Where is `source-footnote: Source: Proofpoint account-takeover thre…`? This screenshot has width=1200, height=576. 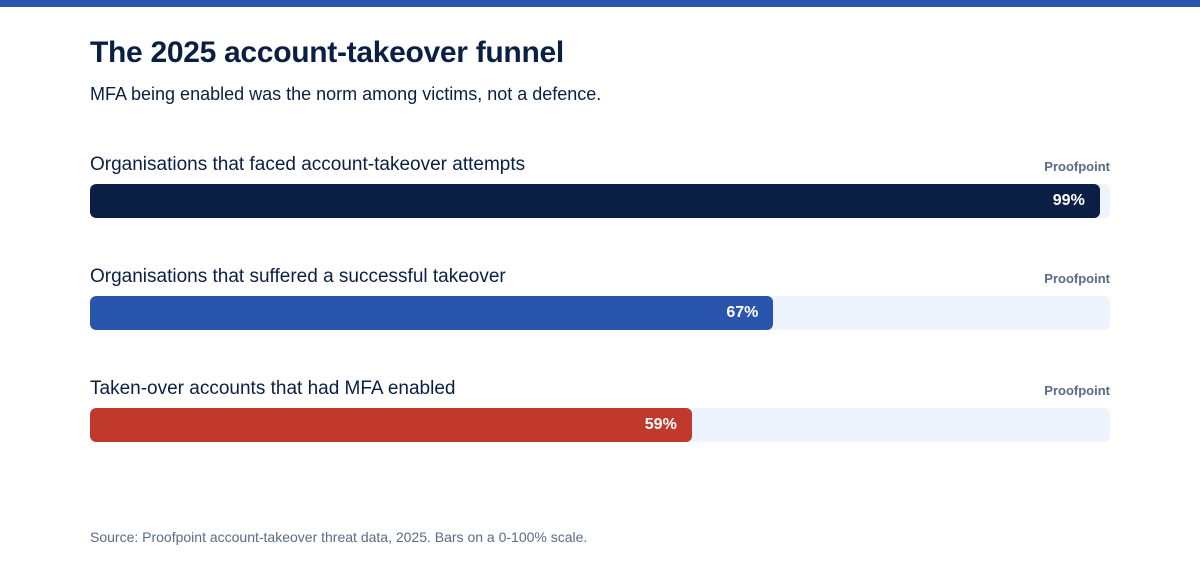 source-footnote: Source: Proofpoint account-takeover thre… is located at coordinates (339, 537).